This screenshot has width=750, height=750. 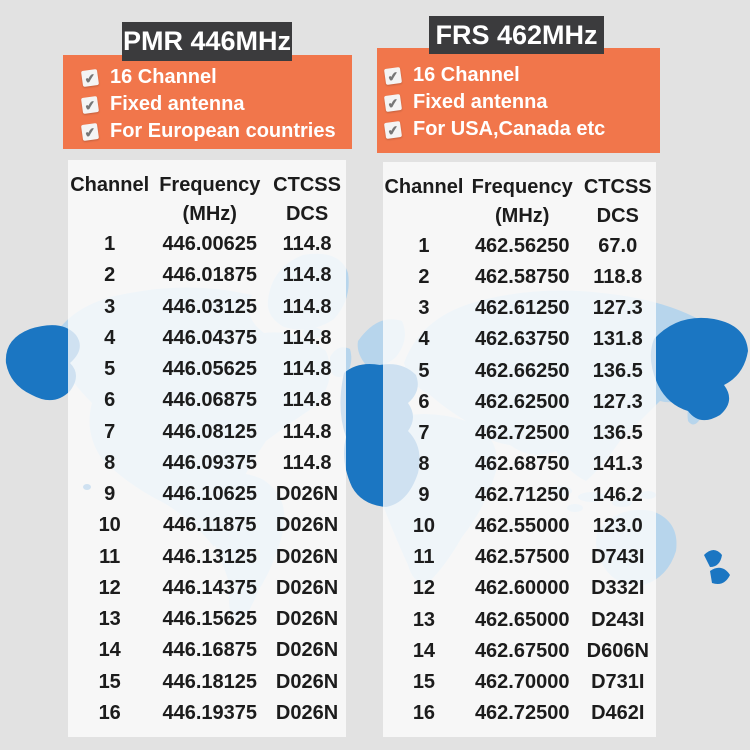 What do you see at coordinates (210, 431) in the screenshot?
I see `frequency-cell: 446.08125` at bounding box center [210, 431].